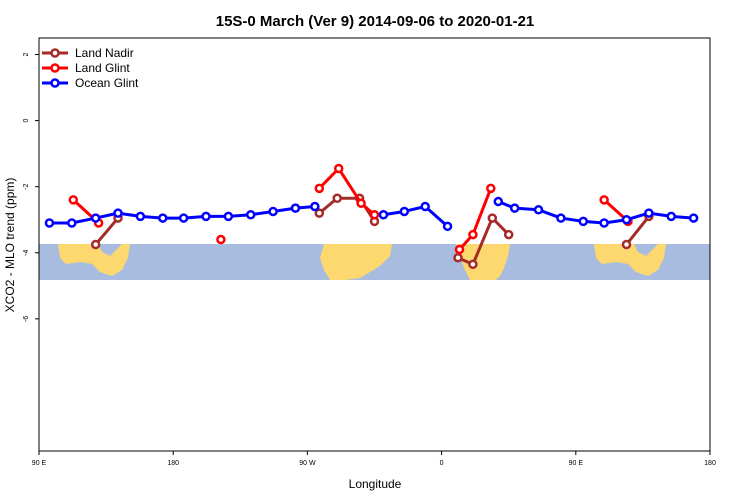 Image resolution: width=750 pixels, height=500 pixels. I want to click on legend-item-land-glint: Land Glint, so click(86, 68).